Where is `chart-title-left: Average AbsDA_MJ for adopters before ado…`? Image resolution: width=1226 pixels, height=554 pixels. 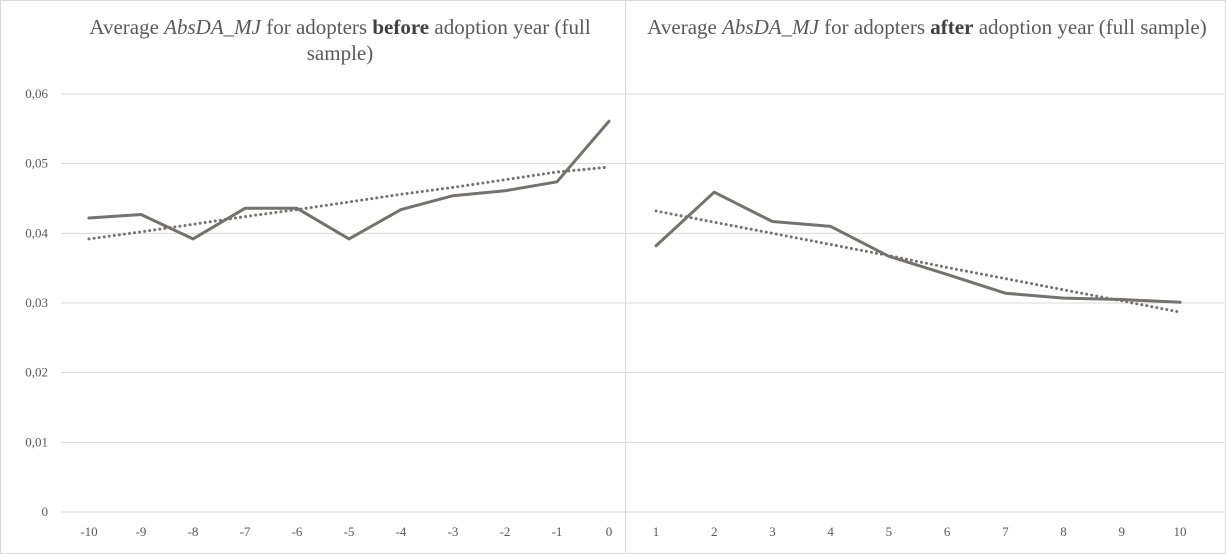 chart-title-left: Average AbsDA_MJ for adopters before ado… is located at coordinates (340, 40).